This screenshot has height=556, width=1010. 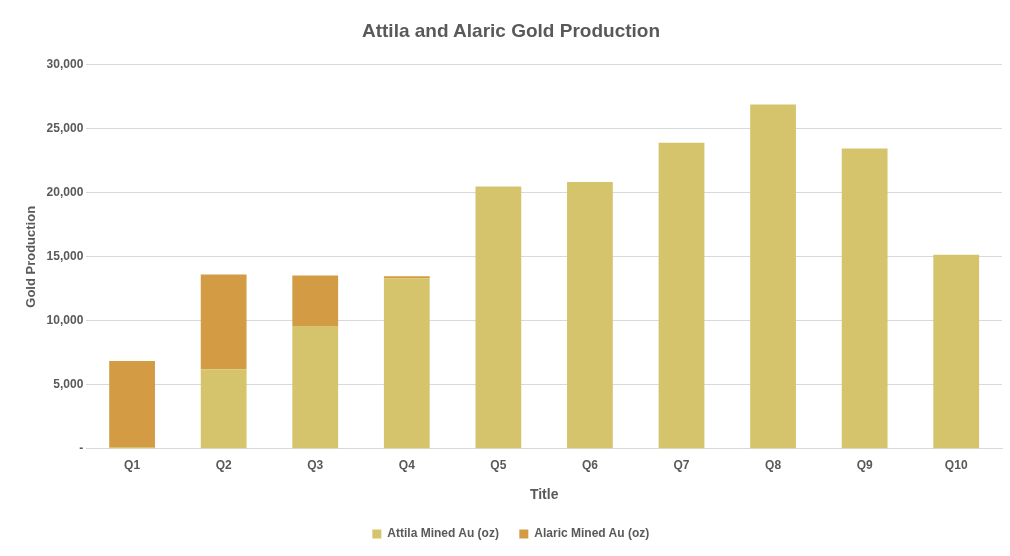 What do you see at coordinates (773, 465) in the screenshot?
I see `x-tick-label: Q8` at bounding box center [773, 465].